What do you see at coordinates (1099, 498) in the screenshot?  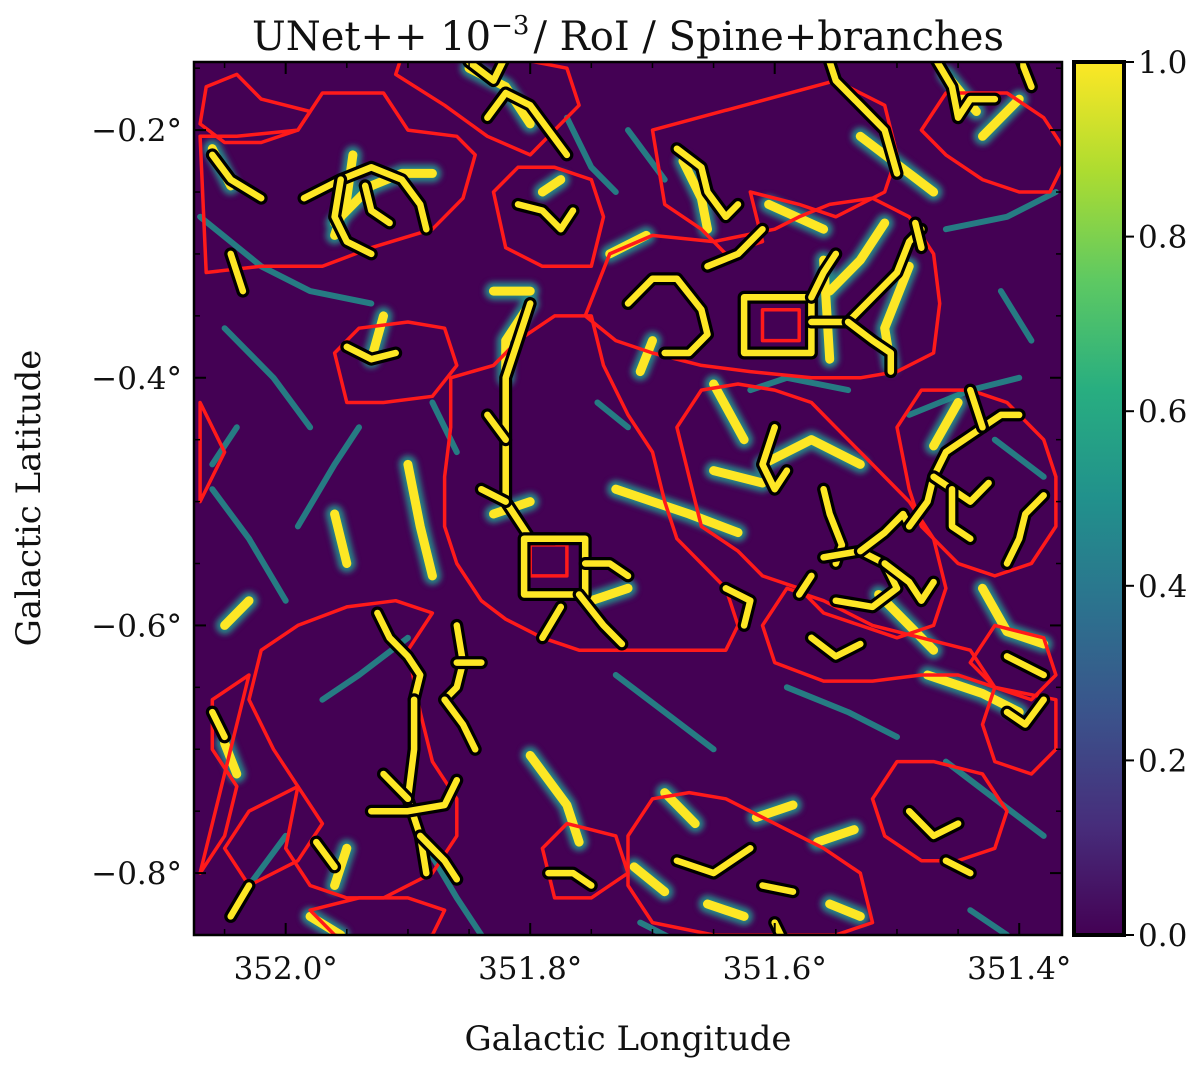 I see `colorbar-gradient` at bounding box center [1099, 498].